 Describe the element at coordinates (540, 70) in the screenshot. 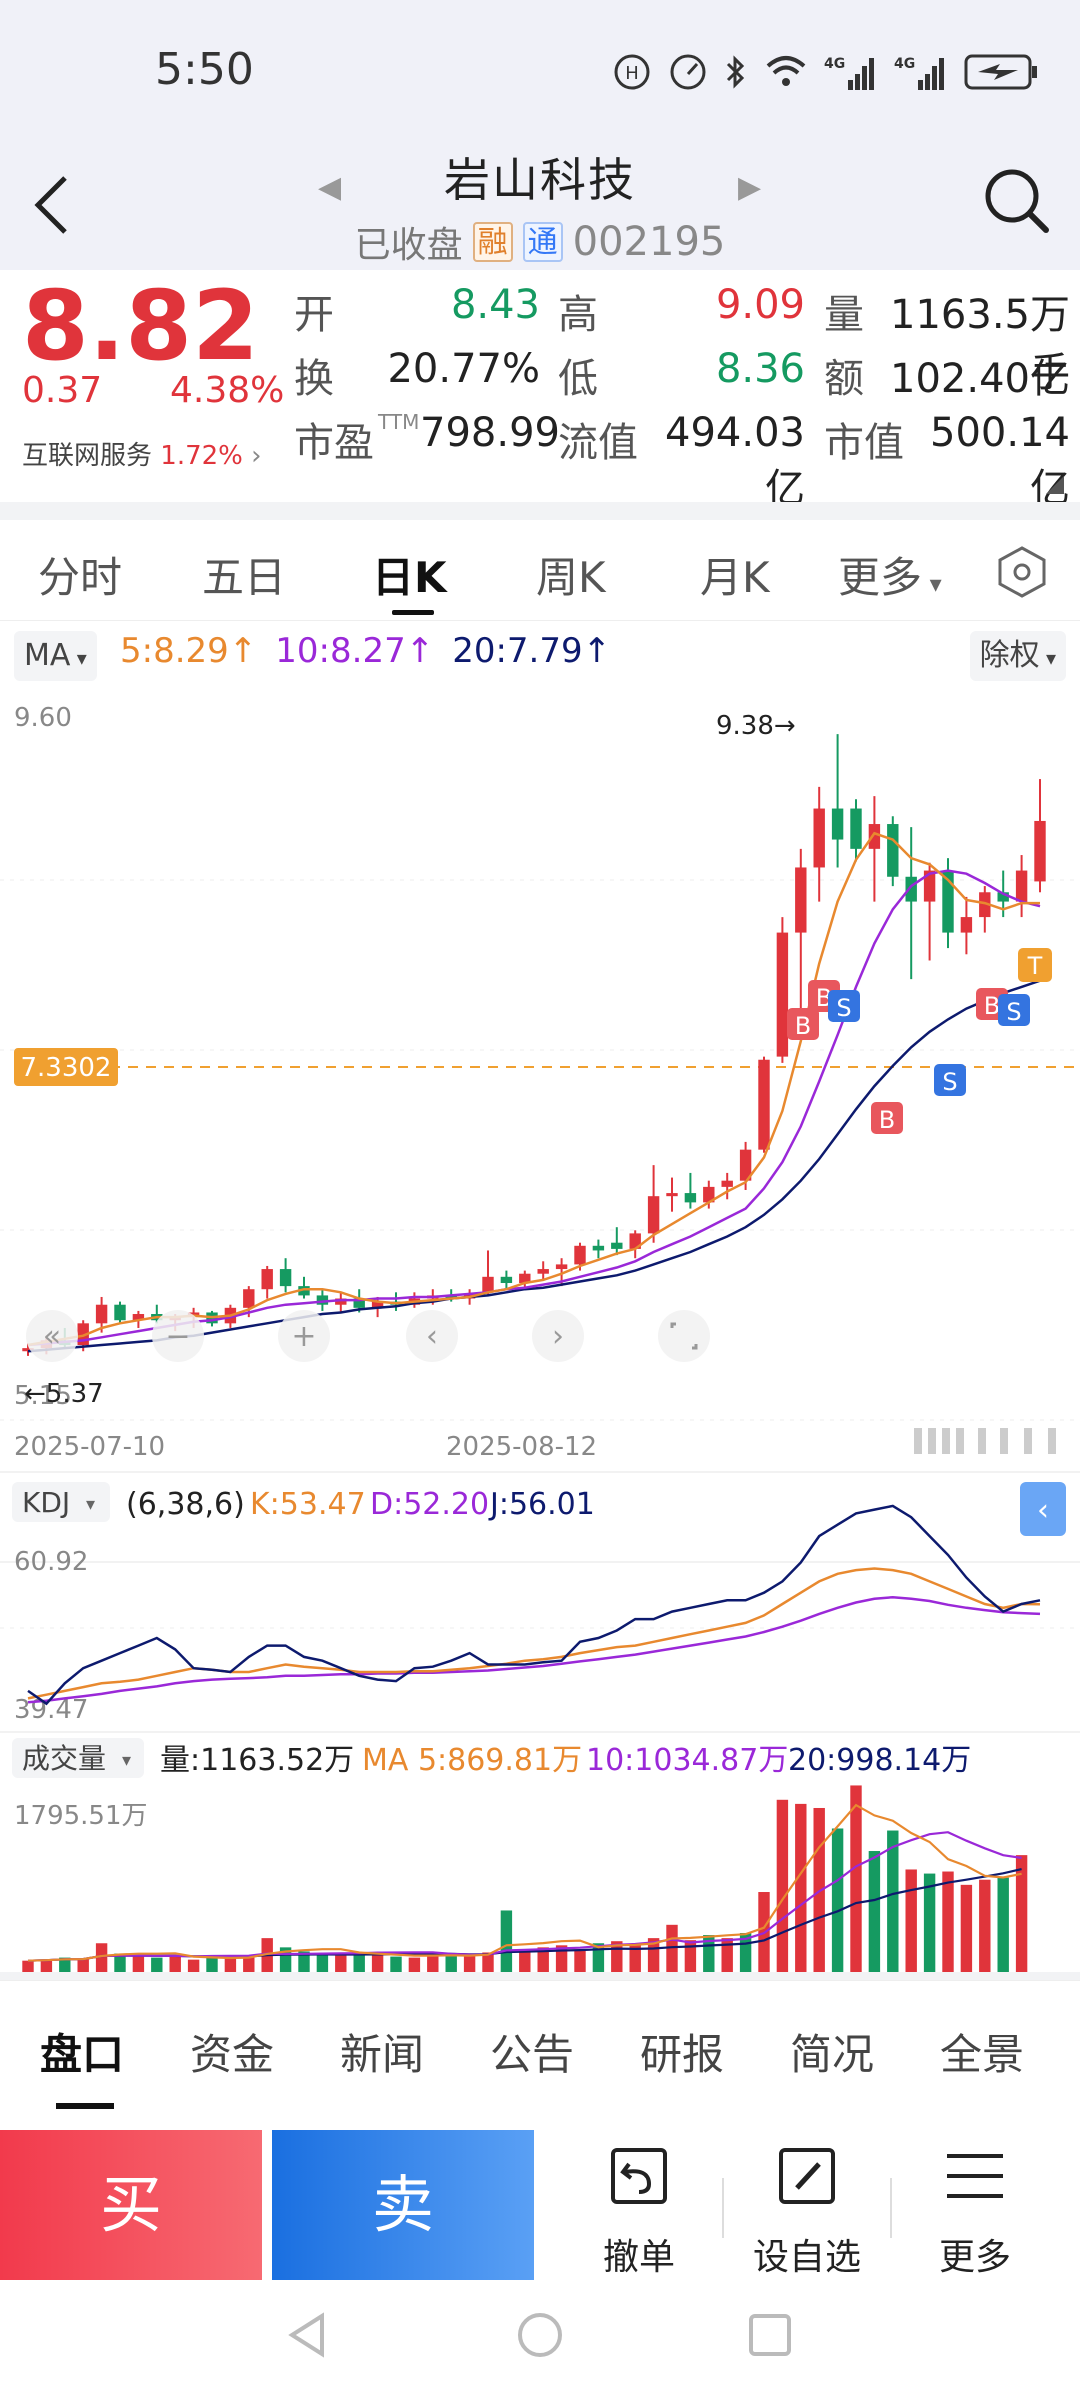

I see `status-bar: 5:50 H 4G 4G` at that location.